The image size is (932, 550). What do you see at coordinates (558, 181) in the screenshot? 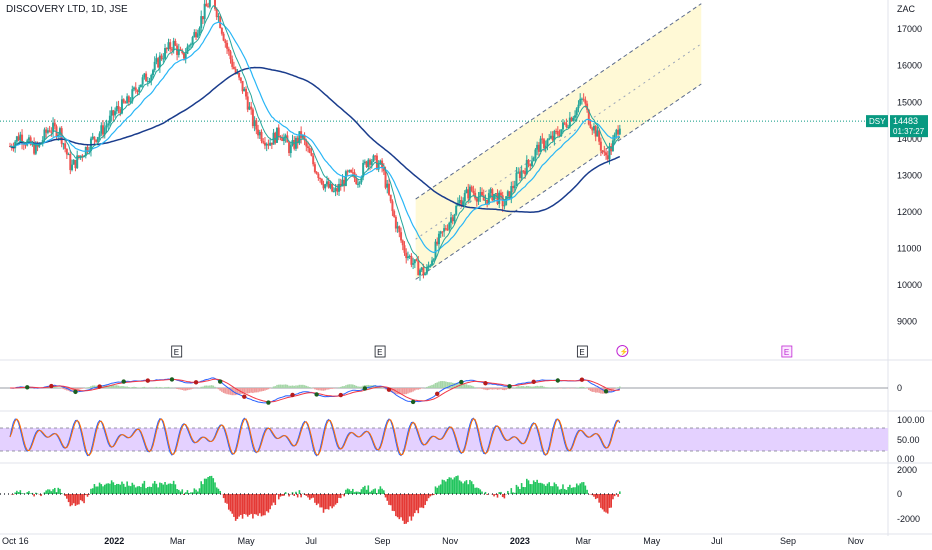
I see `channel-lower-line` at bounding box center [558, 181].